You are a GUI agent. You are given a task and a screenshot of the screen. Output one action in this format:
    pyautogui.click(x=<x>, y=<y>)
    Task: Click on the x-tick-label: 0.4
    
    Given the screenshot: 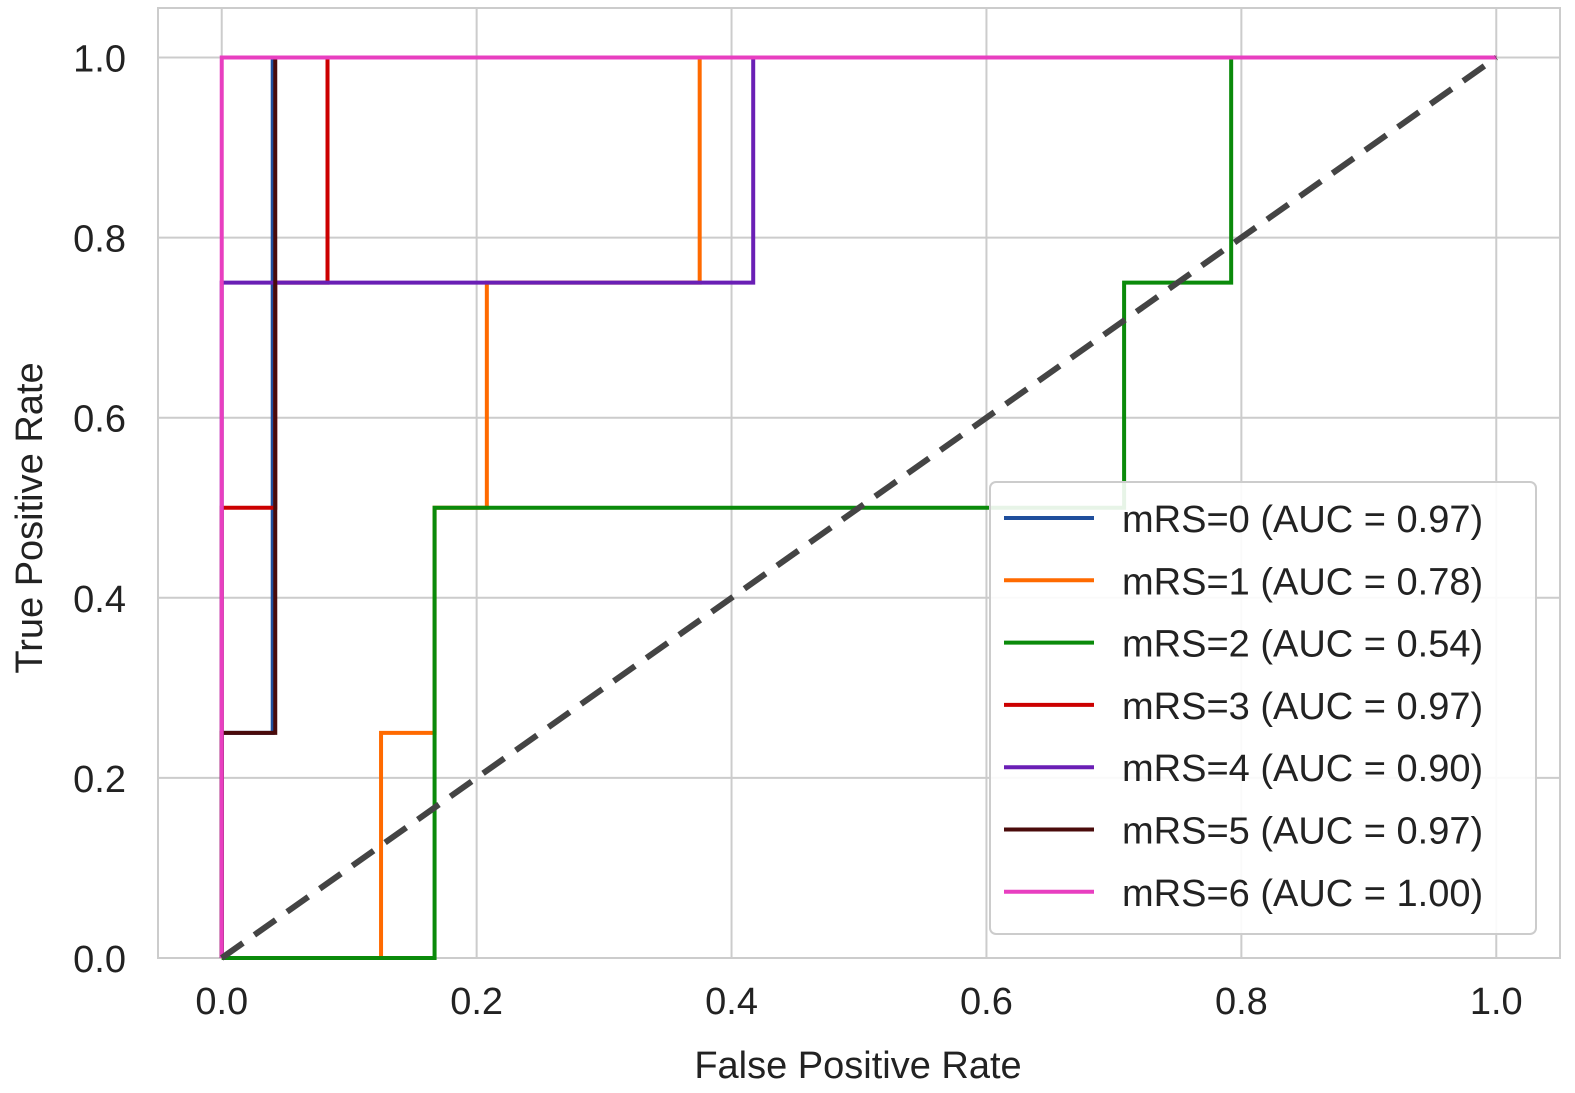 What is the action you would take?
    pyautogui.click(x=731, y=1002)
    